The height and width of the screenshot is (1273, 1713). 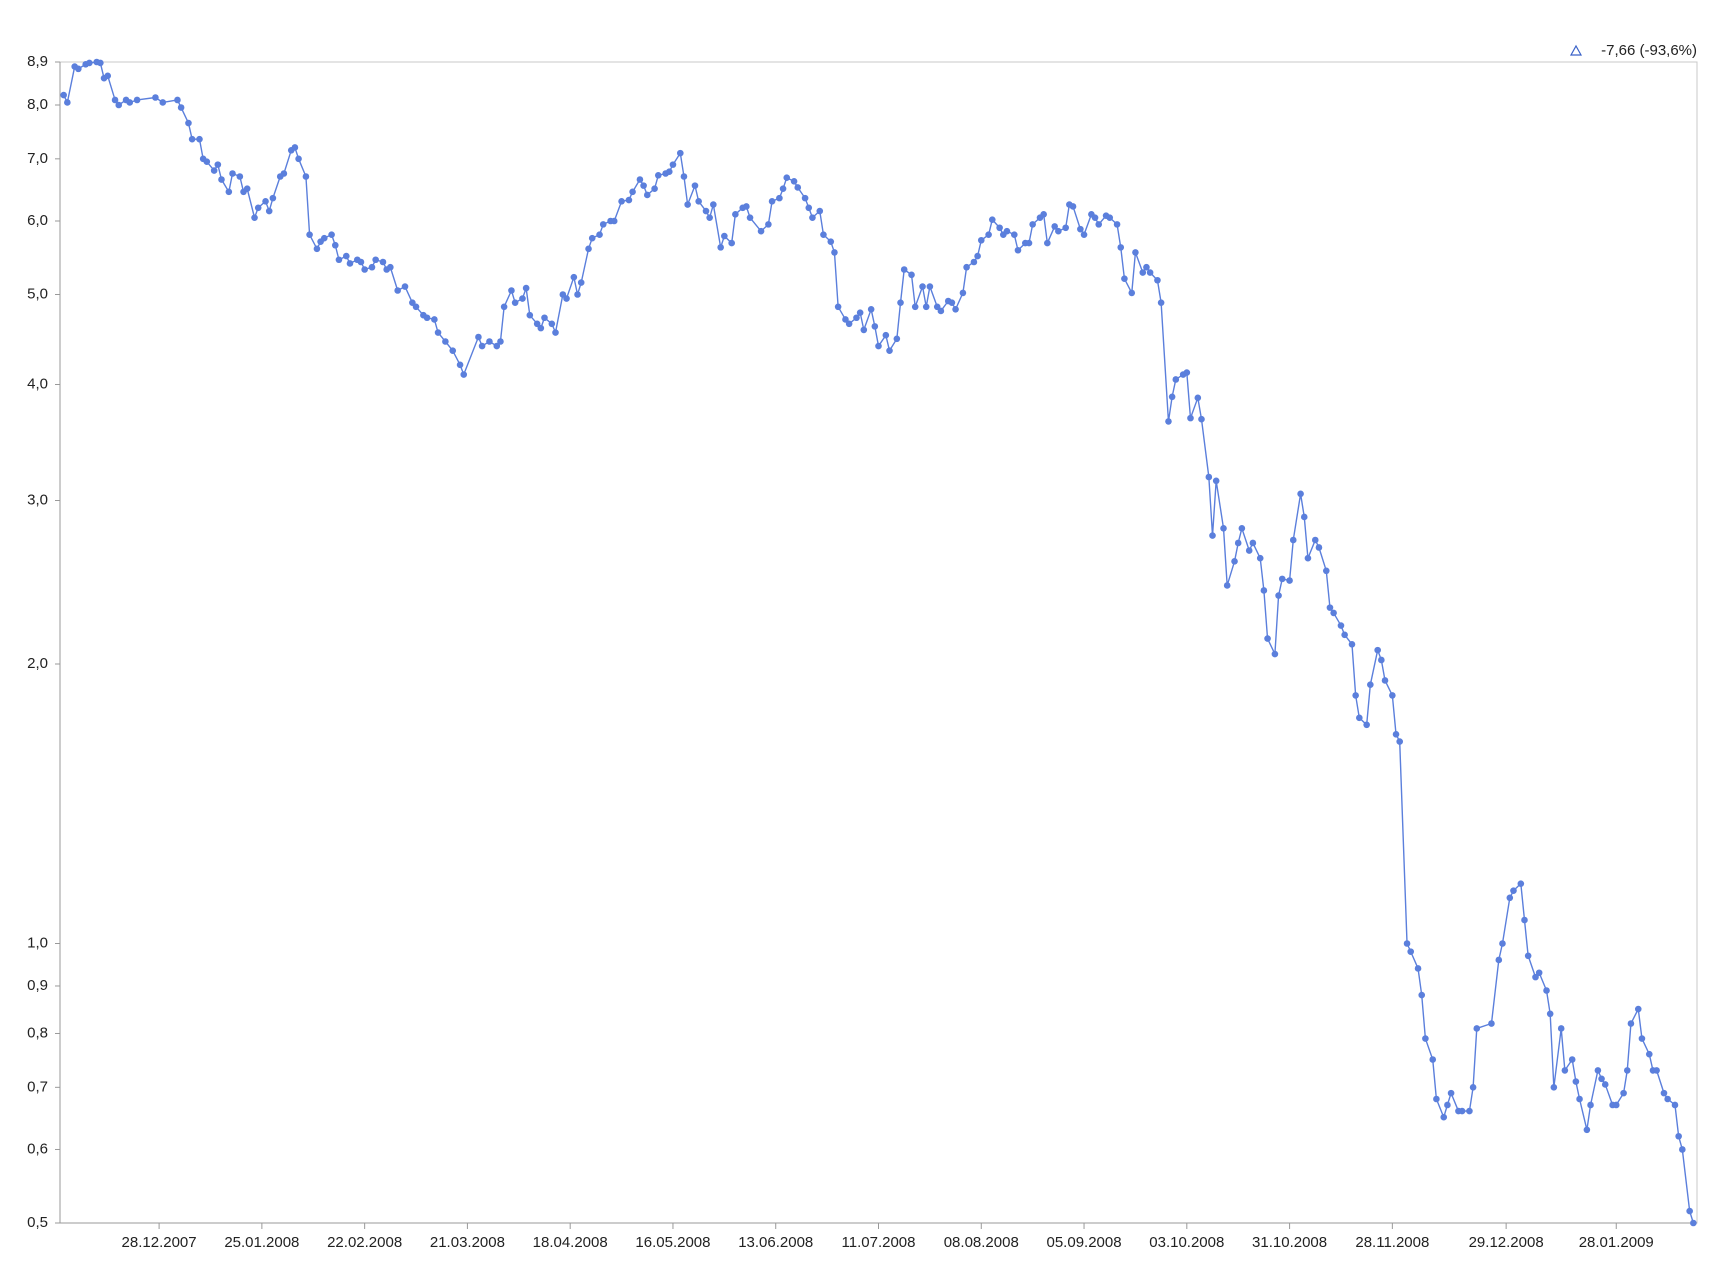 What do you see at coordinates (775, 1242) in the screenshot?
I see `x-tick-label: 13.06.2008` at bounding box center [775, 1242].